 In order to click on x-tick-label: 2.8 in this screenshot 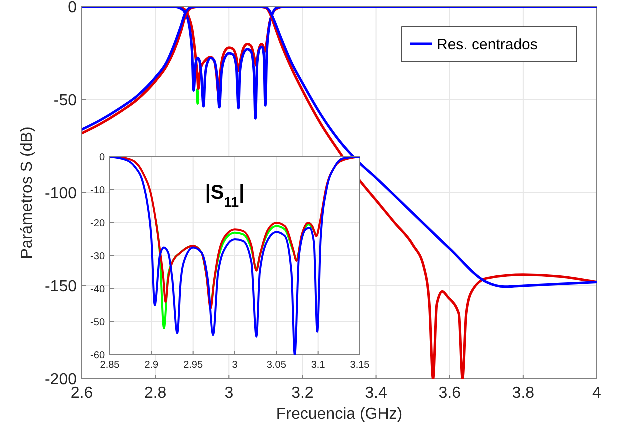, I will do `click(155, 393)`.